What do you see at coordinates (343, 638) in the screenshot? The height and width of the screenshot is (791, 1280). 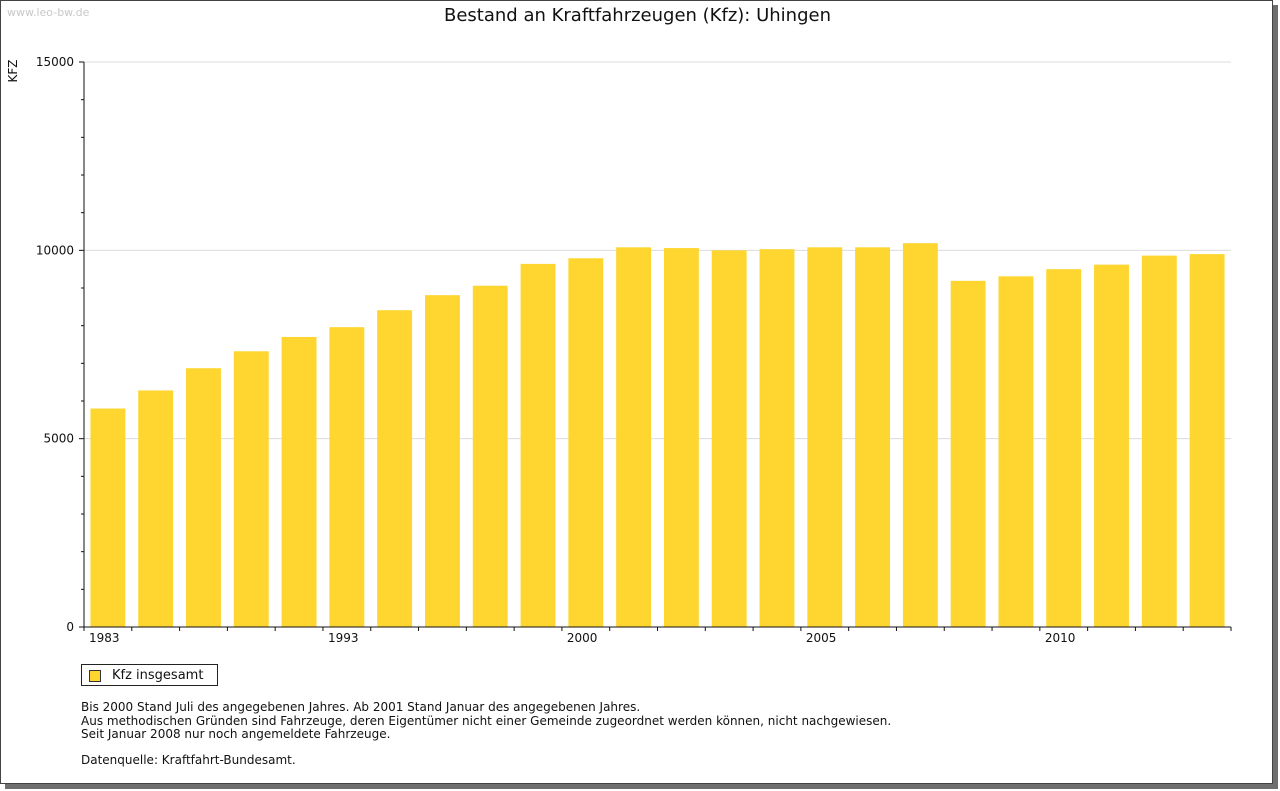 I see `x-tick-label-1993: 1993` at bounding box center [343, 638].